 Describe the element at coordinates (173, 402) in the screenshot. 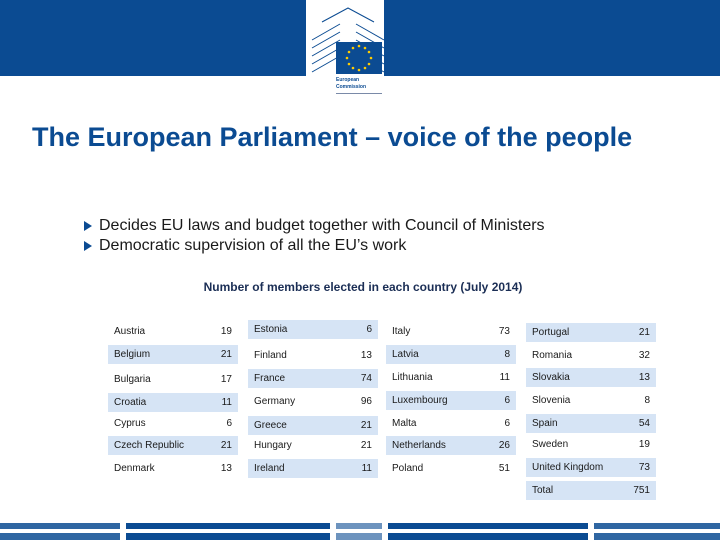

I see `table-row: Croatia 11` at that location.